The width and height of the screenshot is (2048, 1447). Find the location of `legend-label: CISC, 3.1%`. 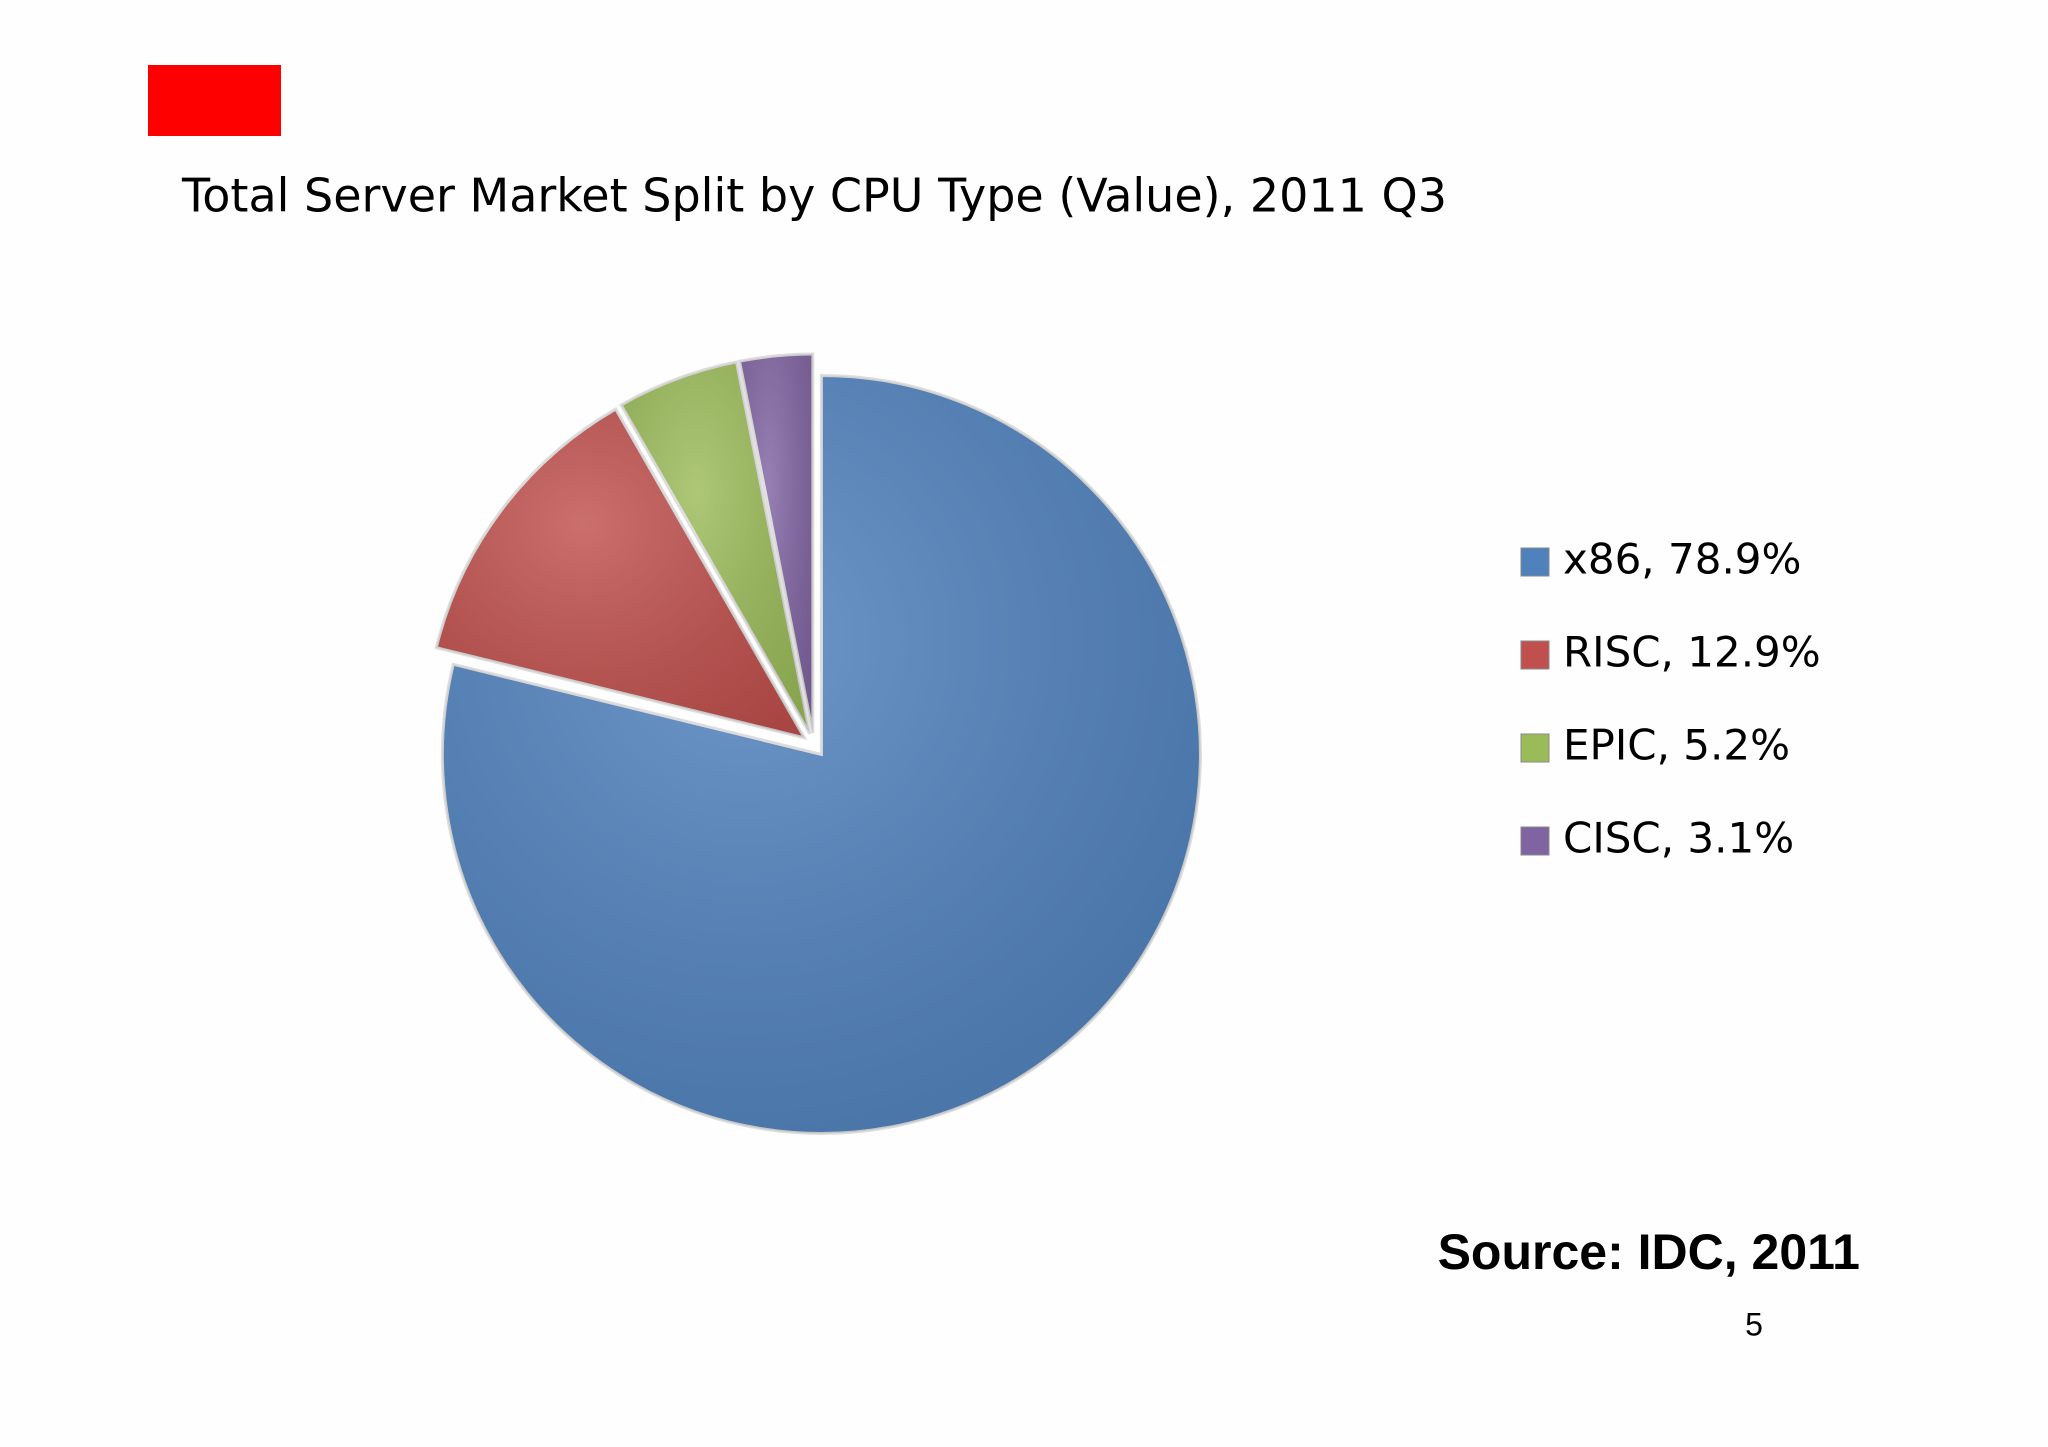

legend-label: CISC, 3.1% is located at coordinates (1678, 838).